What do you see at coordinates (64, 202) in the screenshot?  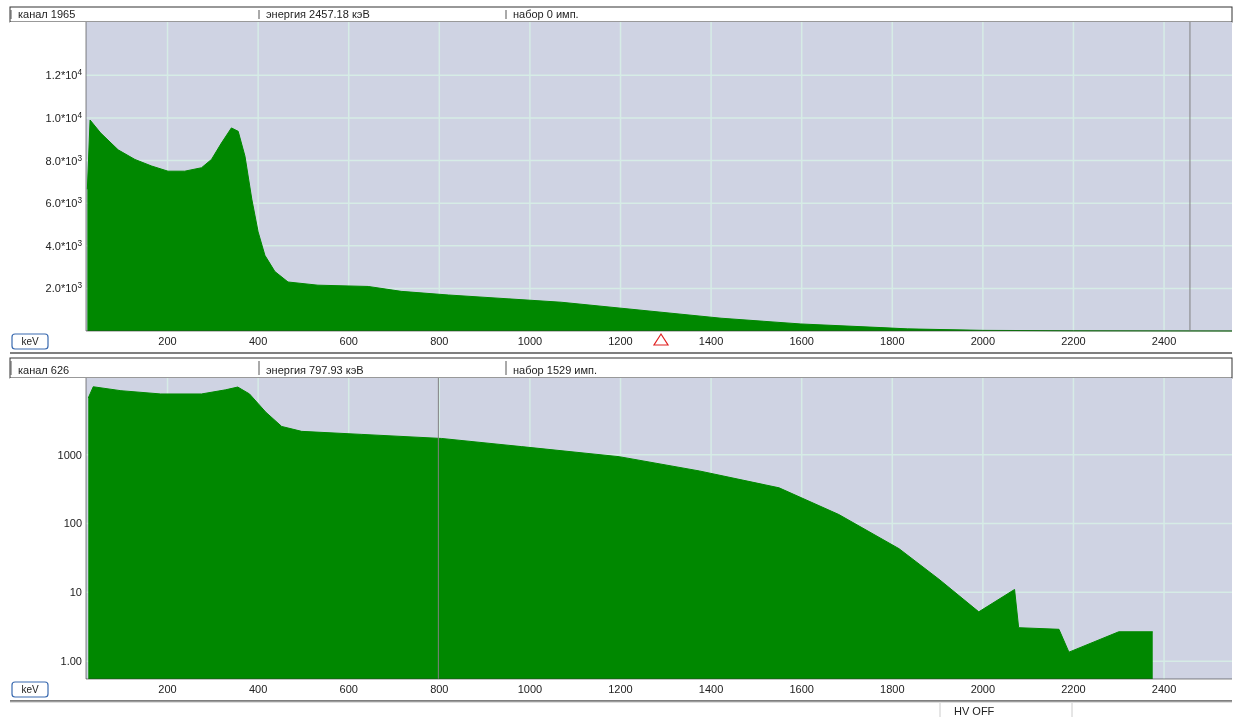 I see `y-tick-label: 6.0*10$^{3}$` at bounding box center [64, 202].